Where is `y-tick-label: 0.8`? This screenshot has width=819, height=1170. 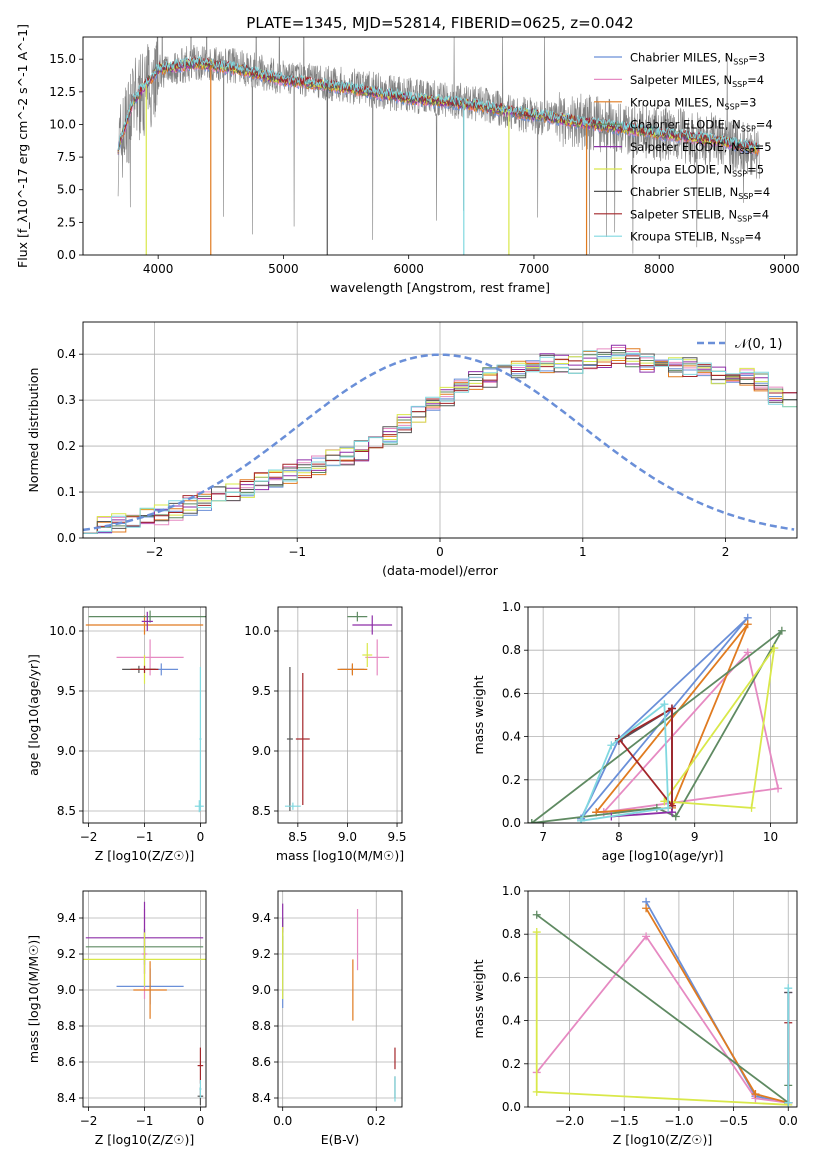
y-tick-label: 0.8 is located at coordinates (511, 934).